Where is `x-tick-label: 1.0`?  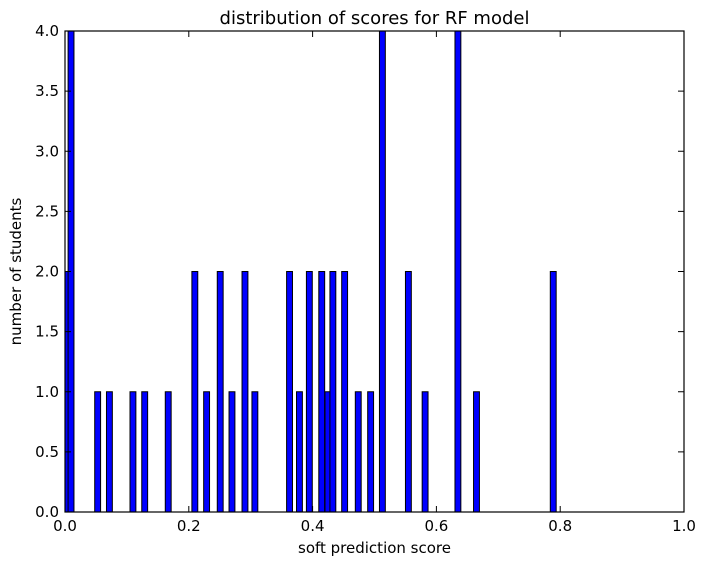 x-tick-label: 1.0 is located at coordinates (684, 526).